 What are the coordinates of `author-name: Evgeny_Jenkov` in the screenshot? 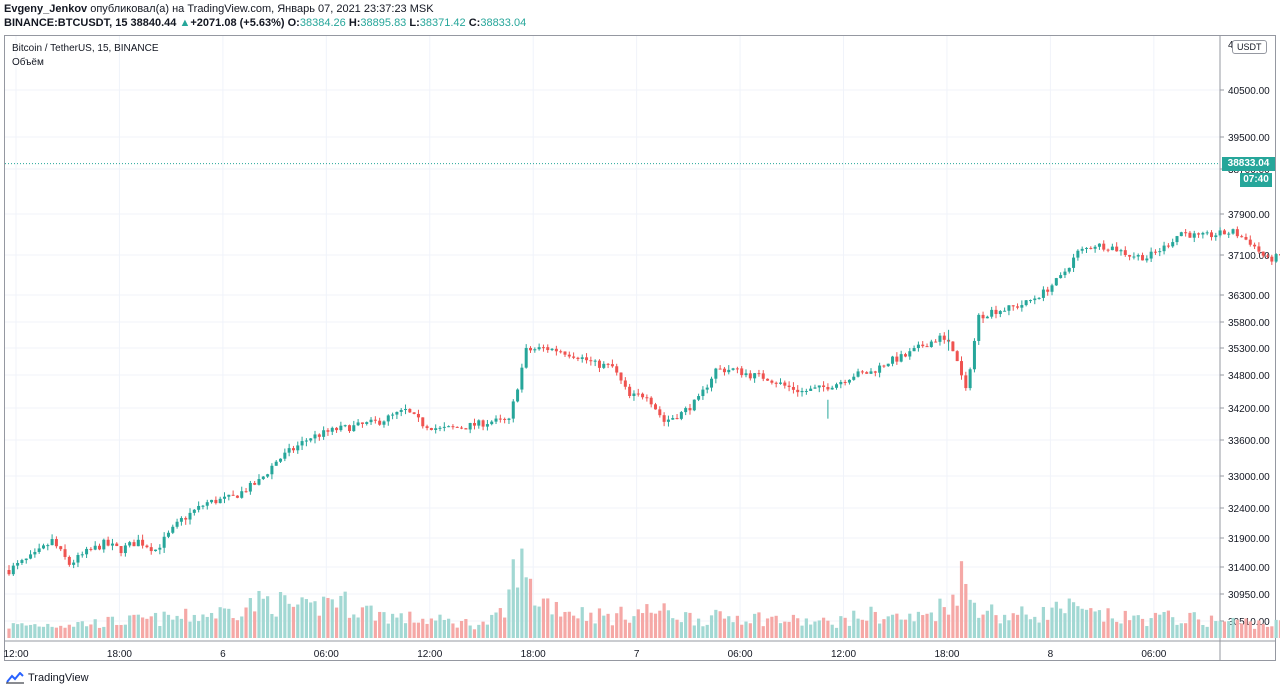 It's located at (46, 9).